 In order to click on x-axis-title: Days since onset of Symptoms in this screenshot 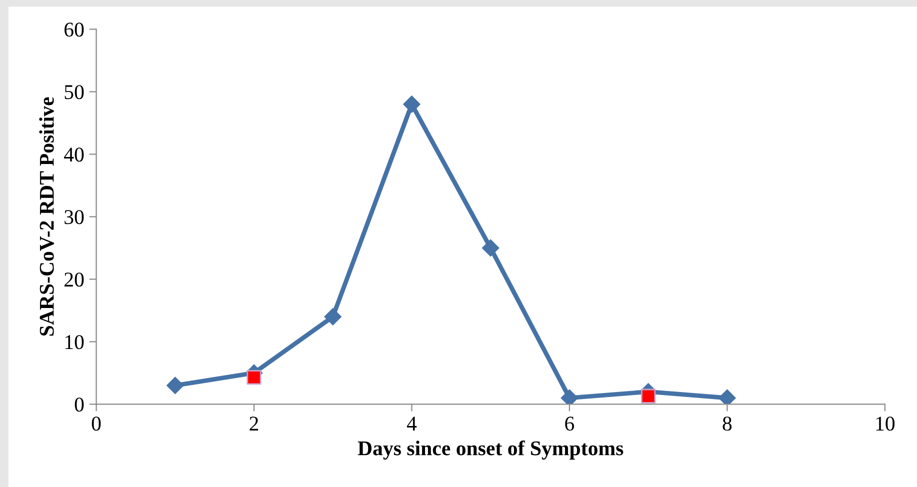, I will do `click(491, 450)`.